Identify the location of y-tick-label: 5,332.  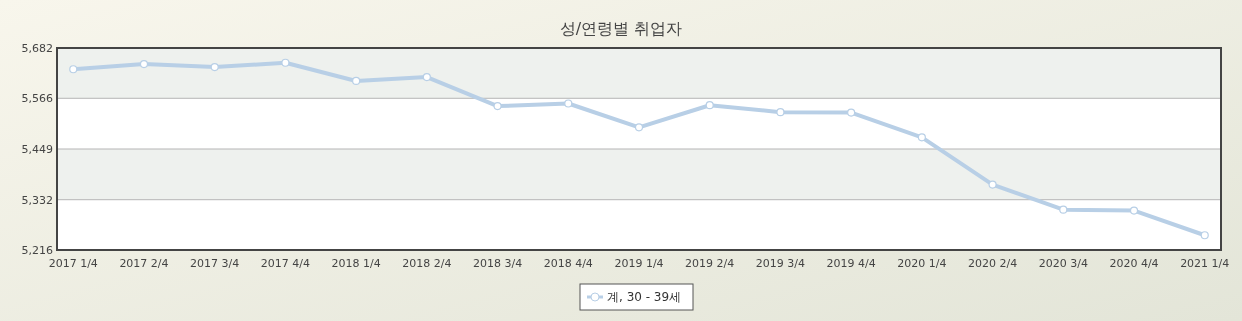
(37, 200).